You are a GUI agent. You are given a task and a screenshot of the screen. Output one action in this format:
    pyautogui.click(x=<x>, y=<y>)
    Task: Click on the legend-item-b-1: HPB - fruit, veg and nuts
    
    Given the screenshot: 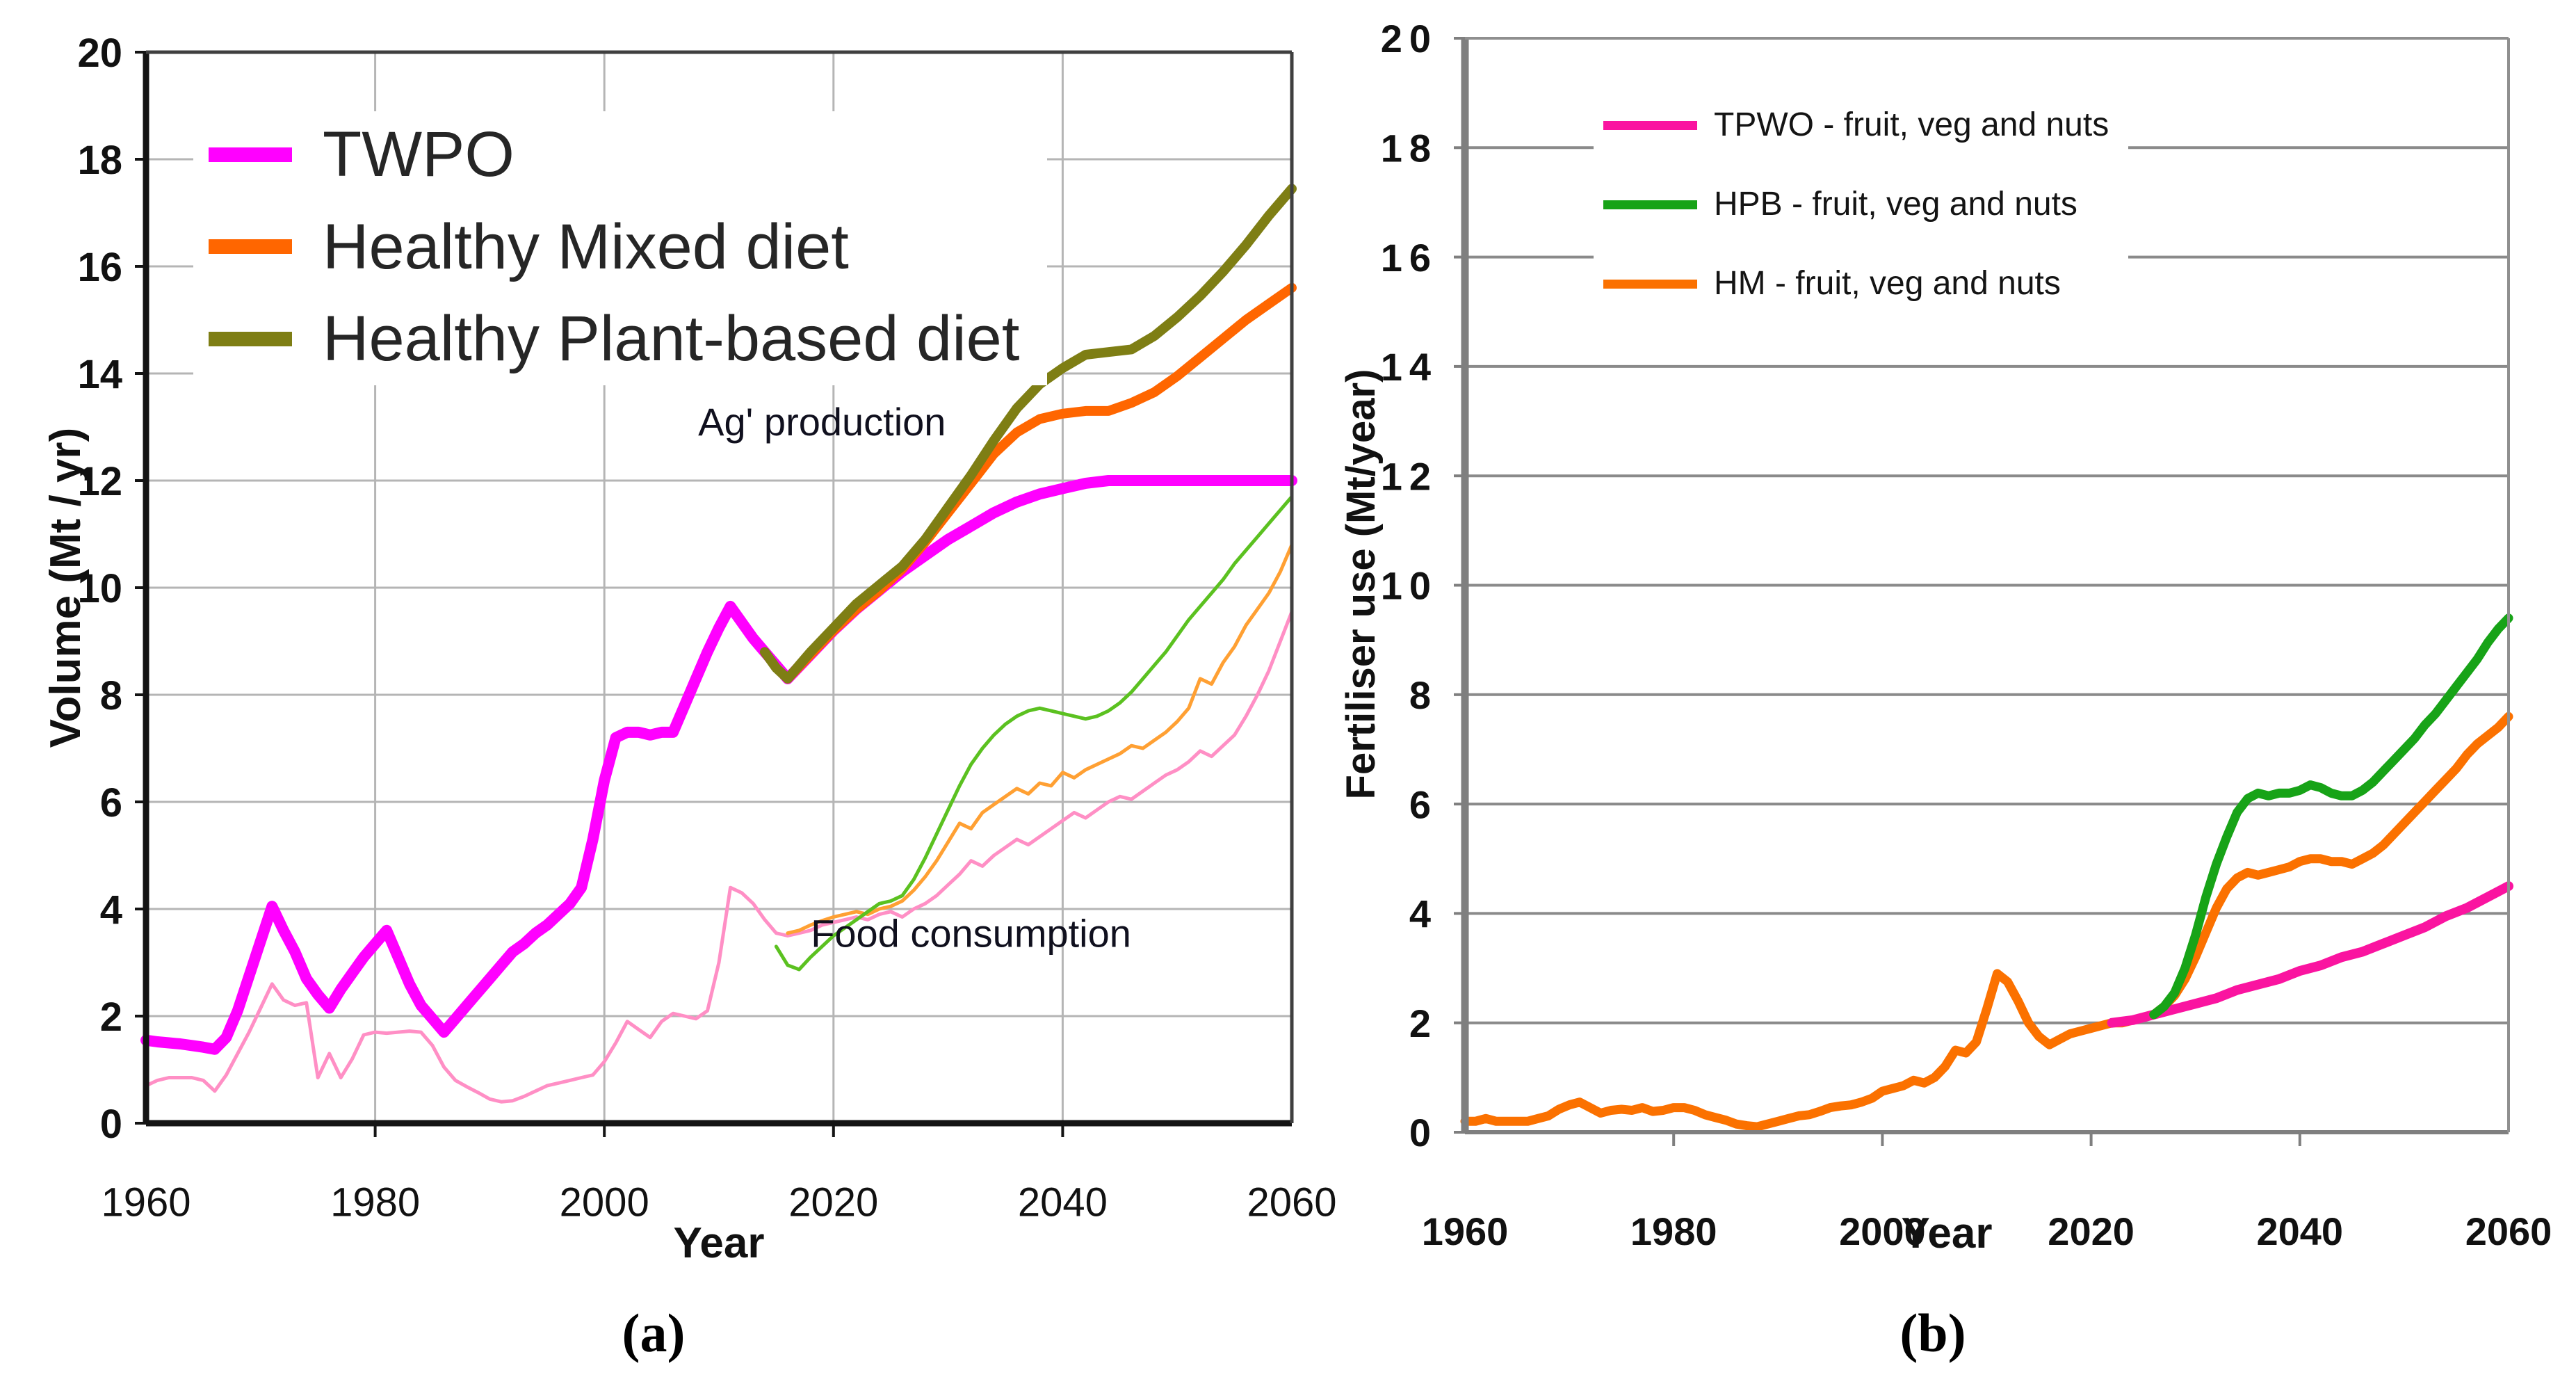 What is the action you would take?
    pyautogui.click(x=1856, y=204)
    